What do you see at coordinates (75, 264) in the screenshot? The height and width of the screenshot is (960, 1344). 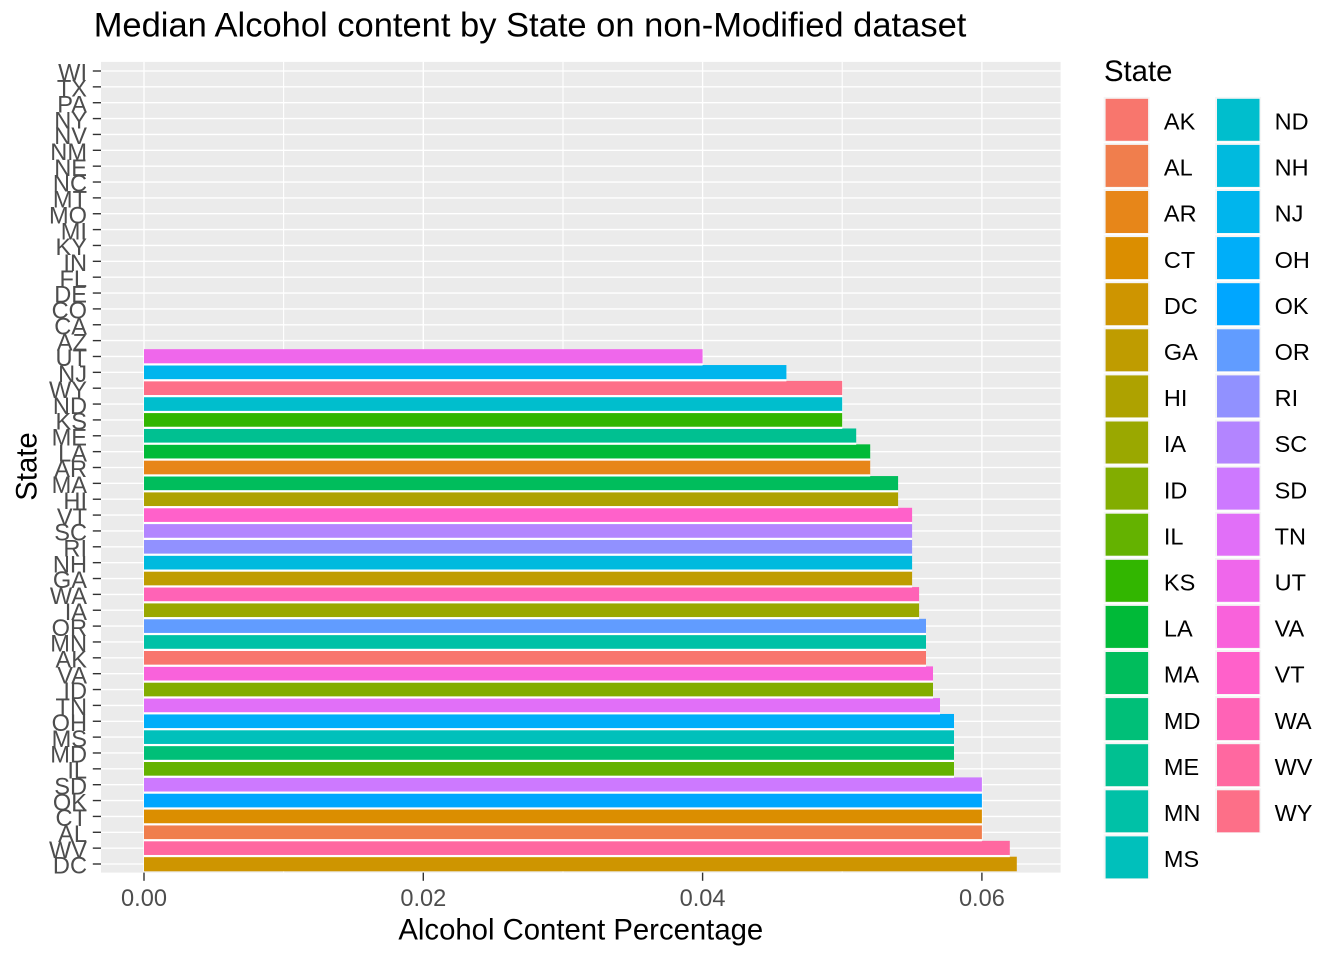 I see `svg-text: IN` at bounding box center [75, 264].